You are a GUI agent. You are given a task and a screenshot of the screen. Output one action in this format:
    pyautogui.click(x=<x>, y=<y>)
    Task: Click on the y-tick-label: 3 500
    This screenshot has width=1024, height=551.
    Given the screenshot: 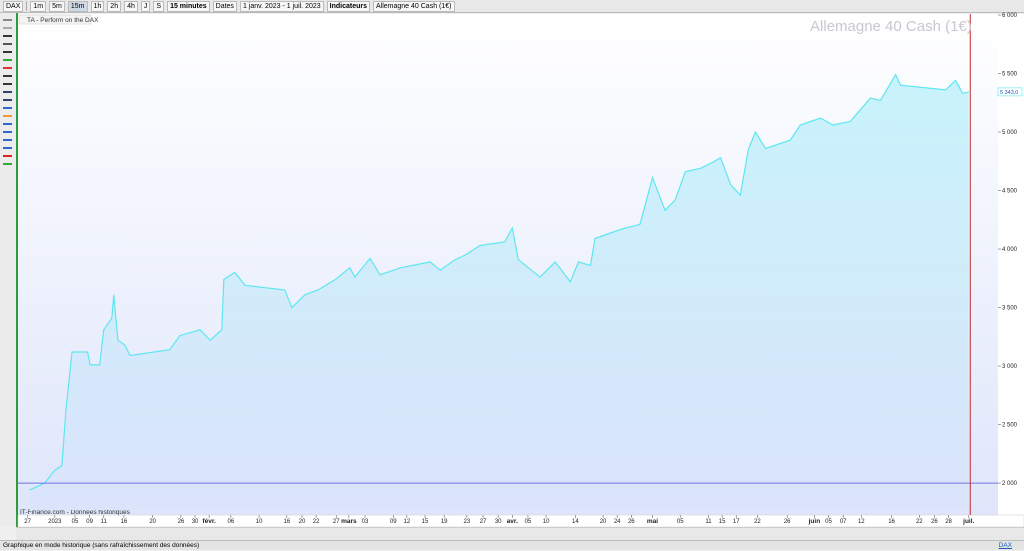 What is the action you would take?
    pyautogui.click(x=1010, y=309)
    